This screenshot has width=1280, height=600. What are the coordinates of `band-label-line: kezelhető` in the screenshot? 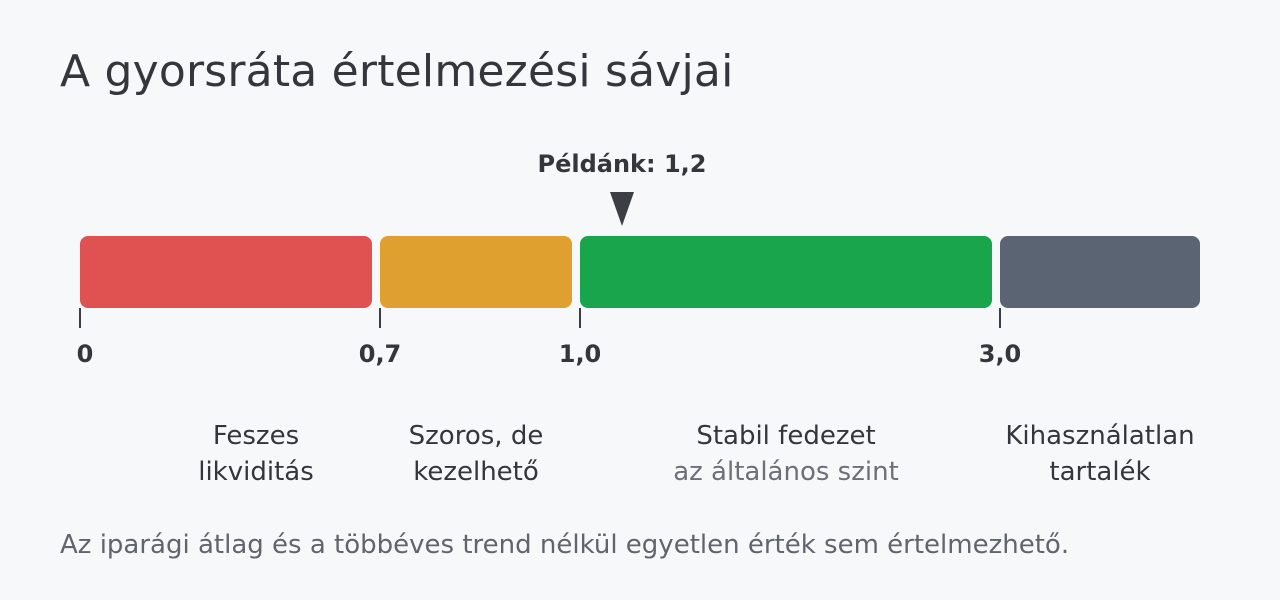 It's located at (476, 472).